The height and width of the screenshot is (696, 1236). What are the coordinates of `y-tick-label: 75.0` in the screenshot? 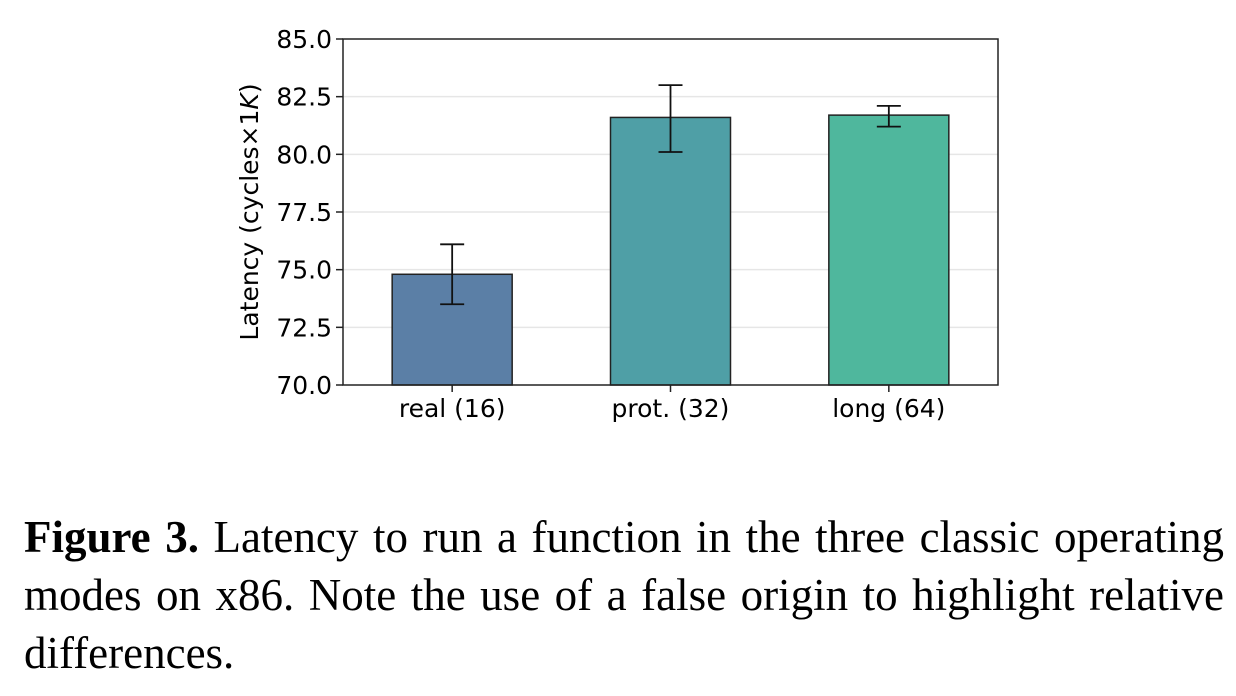 It's located at (304, 270).